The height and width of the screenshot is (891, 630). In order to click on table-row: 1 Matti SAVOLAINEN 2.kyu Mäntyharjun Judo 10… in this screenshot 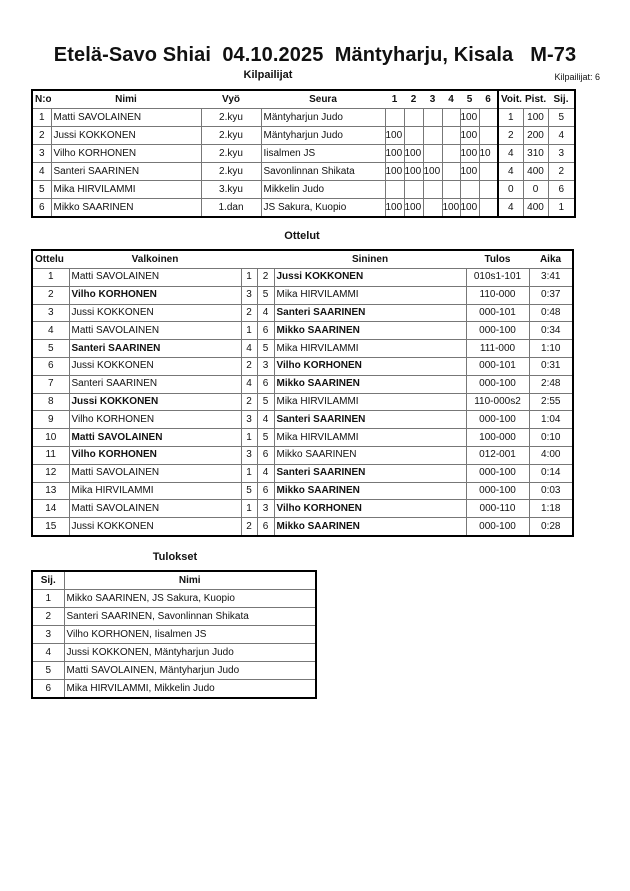, I will do `click(303, 117)`.